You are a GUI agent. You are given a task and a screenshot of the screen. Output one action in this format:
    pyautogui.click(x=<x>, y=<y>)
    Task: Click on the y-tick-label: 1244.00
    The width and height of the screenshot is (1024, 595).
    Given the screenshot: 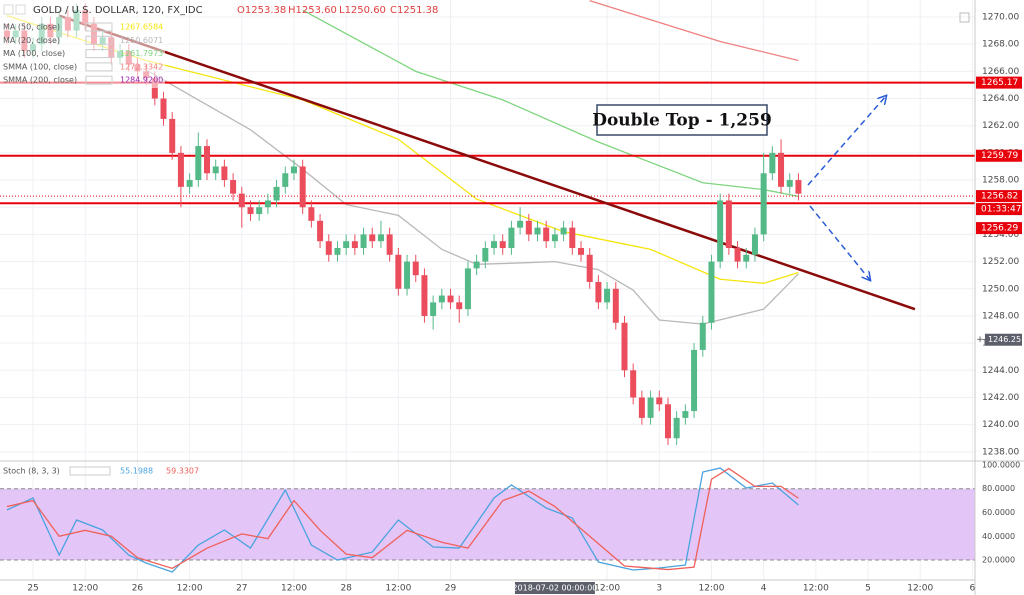 What is the action you would take?
    pyautogui.click(x=1000, y=371)
    